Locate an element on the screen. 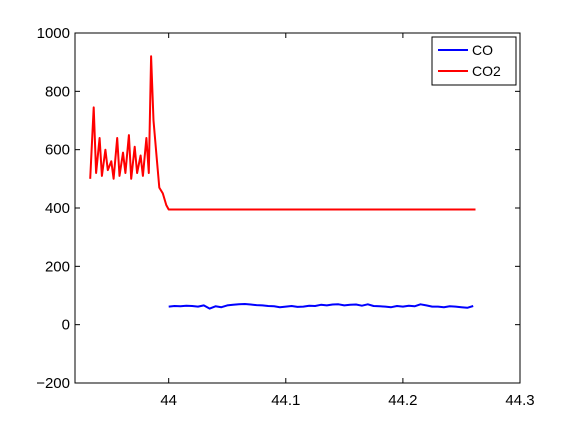 Image resolution: width=576 pixels, height=432 pixels. x-tick-label: 44.3 is located at coordinates (519, 400).